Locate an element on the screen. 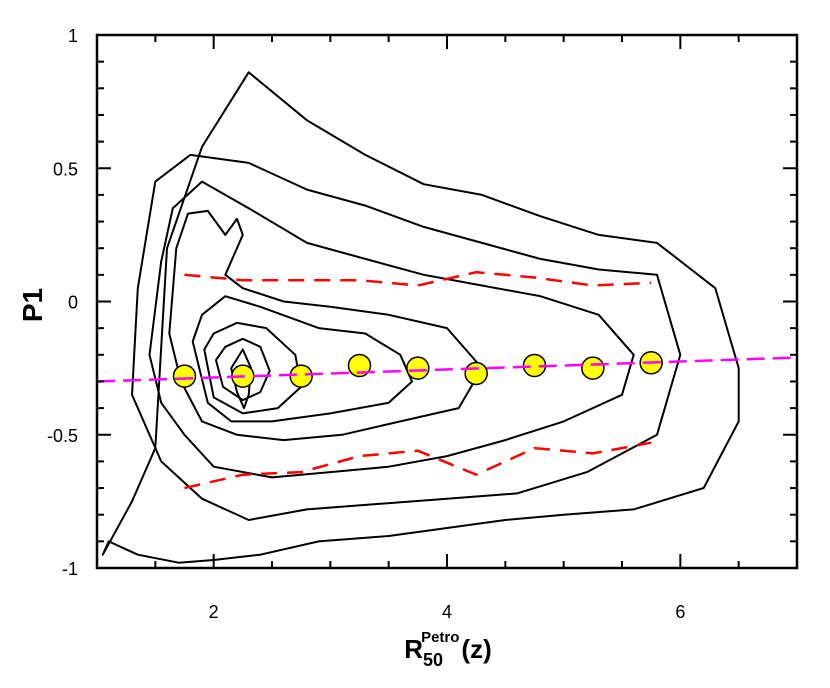 Image resolution: width=830 pixels, height=688 pixels. y-tick-label-1: -1 is located at coordinates (70, 569).